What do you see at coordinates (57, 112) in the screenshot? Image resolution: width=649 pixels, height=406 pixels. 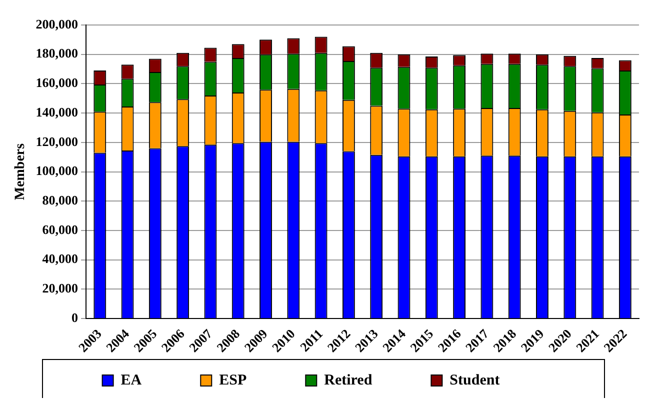 I see `y-tick-label: 140,000` at bounding box center [57, 112].